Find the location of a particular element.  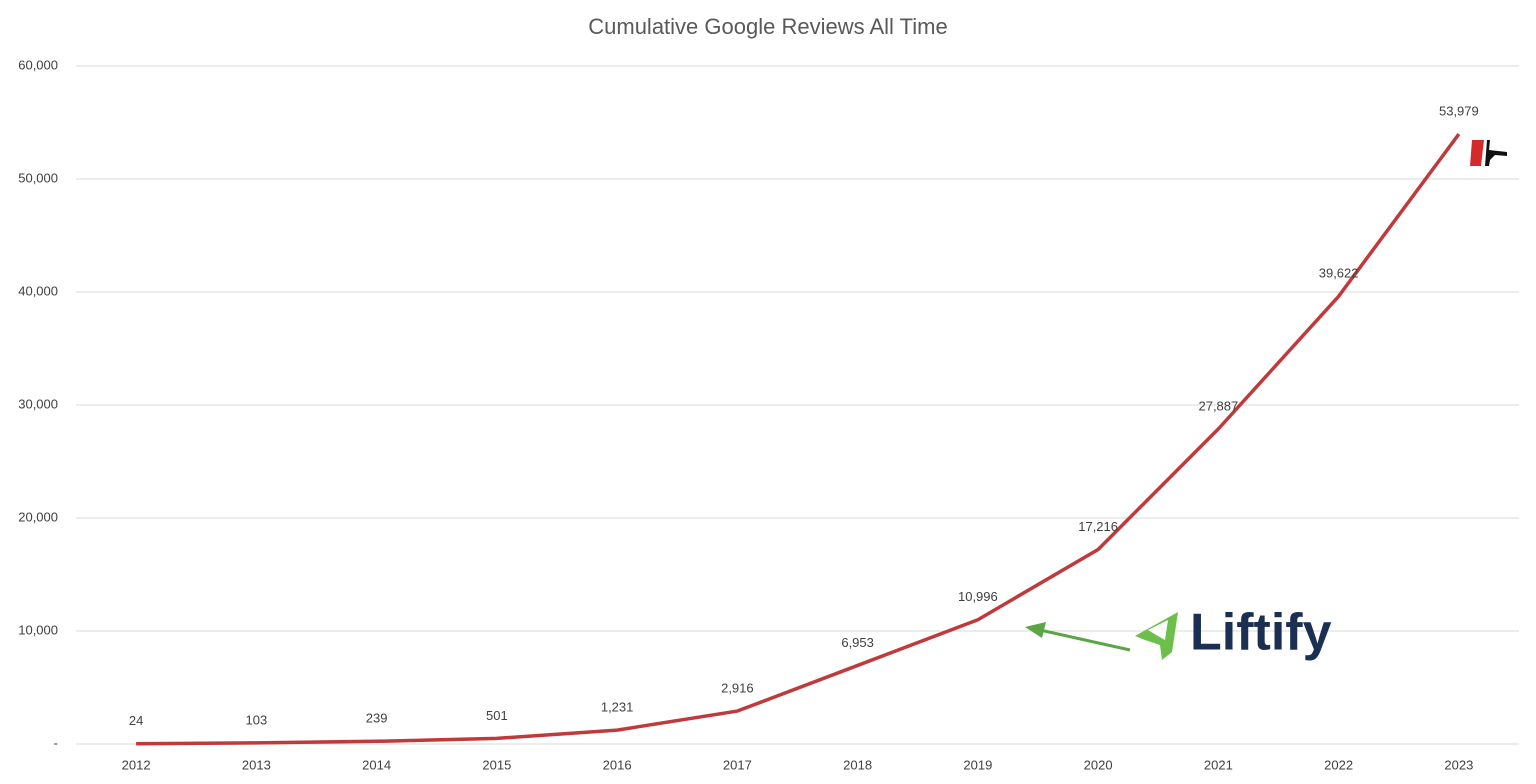

x-tick-label: 2014 is located at coordinates (376, 764).